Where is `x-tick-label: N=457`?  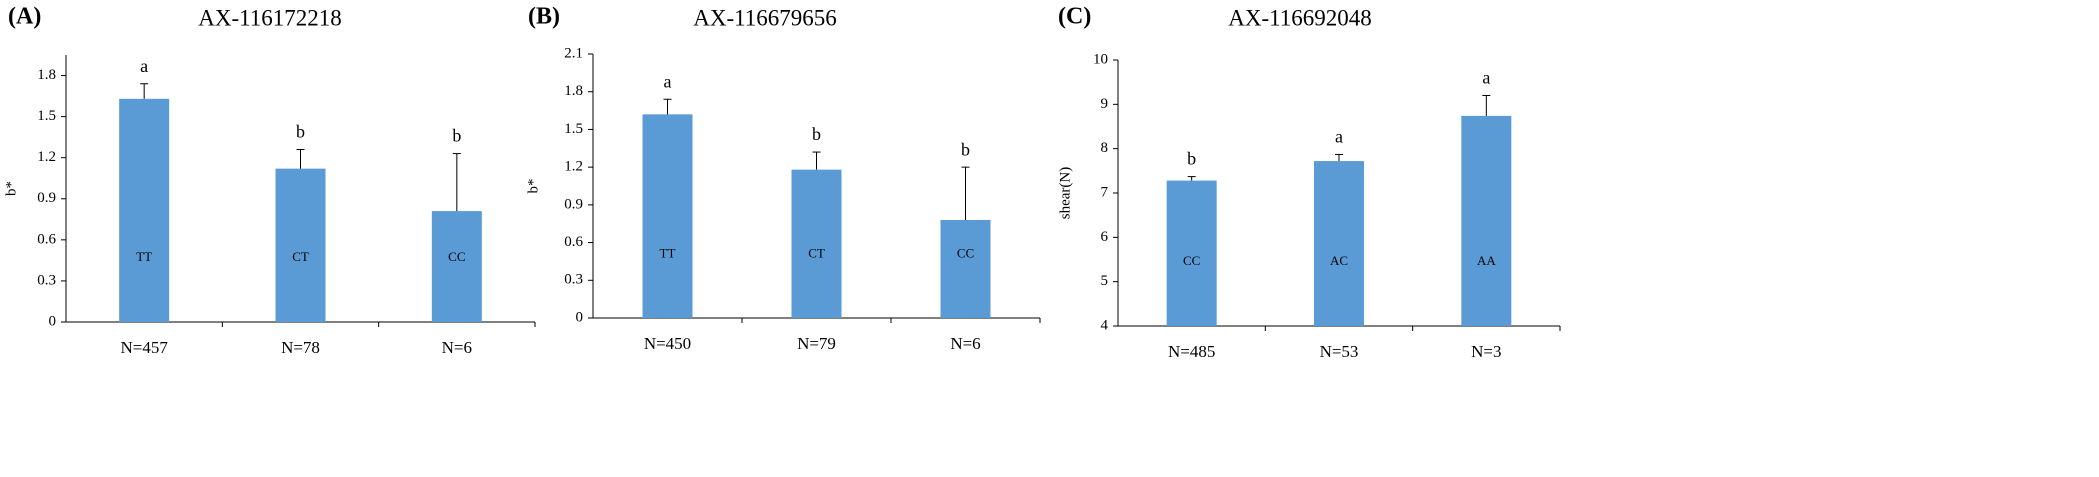
x-tick-label: N=457 is located at coordinates (144, 347).